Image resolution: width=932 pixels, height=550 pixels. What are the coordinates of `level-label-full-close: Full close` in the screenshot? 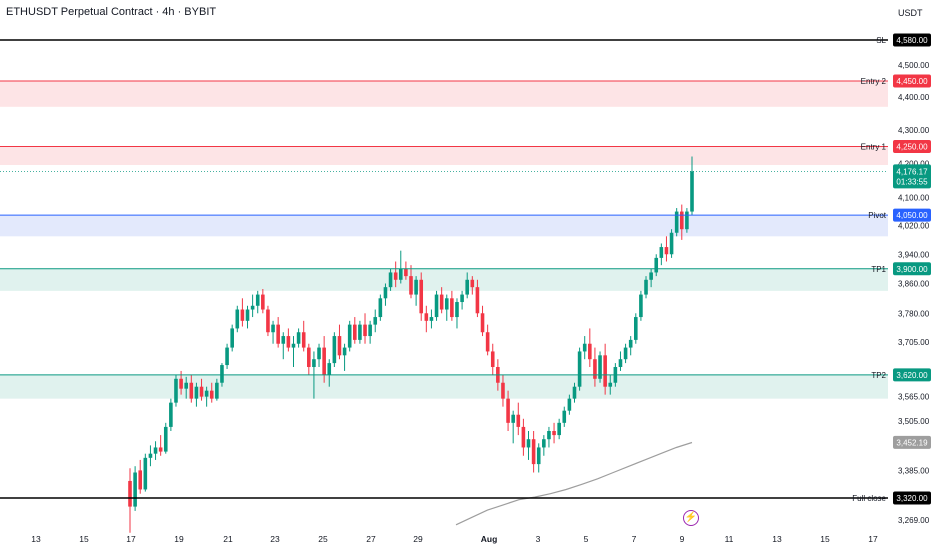 It's located at (869, 498).